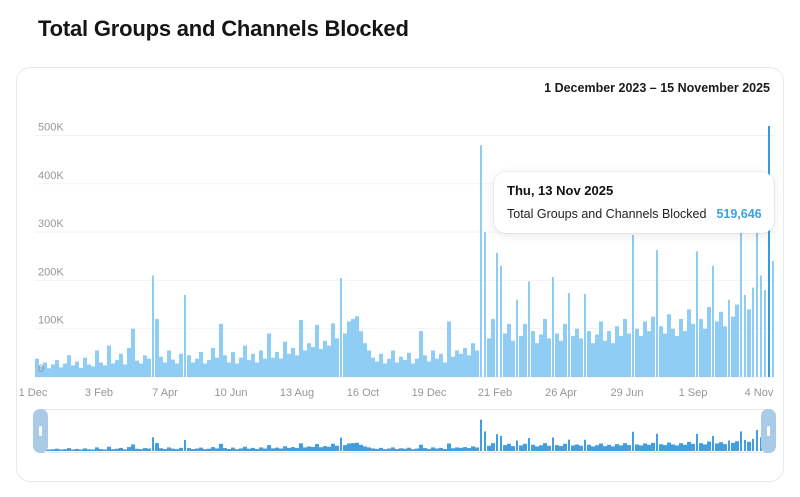  I want to click on svg-text: 400K, so click(51, 176).